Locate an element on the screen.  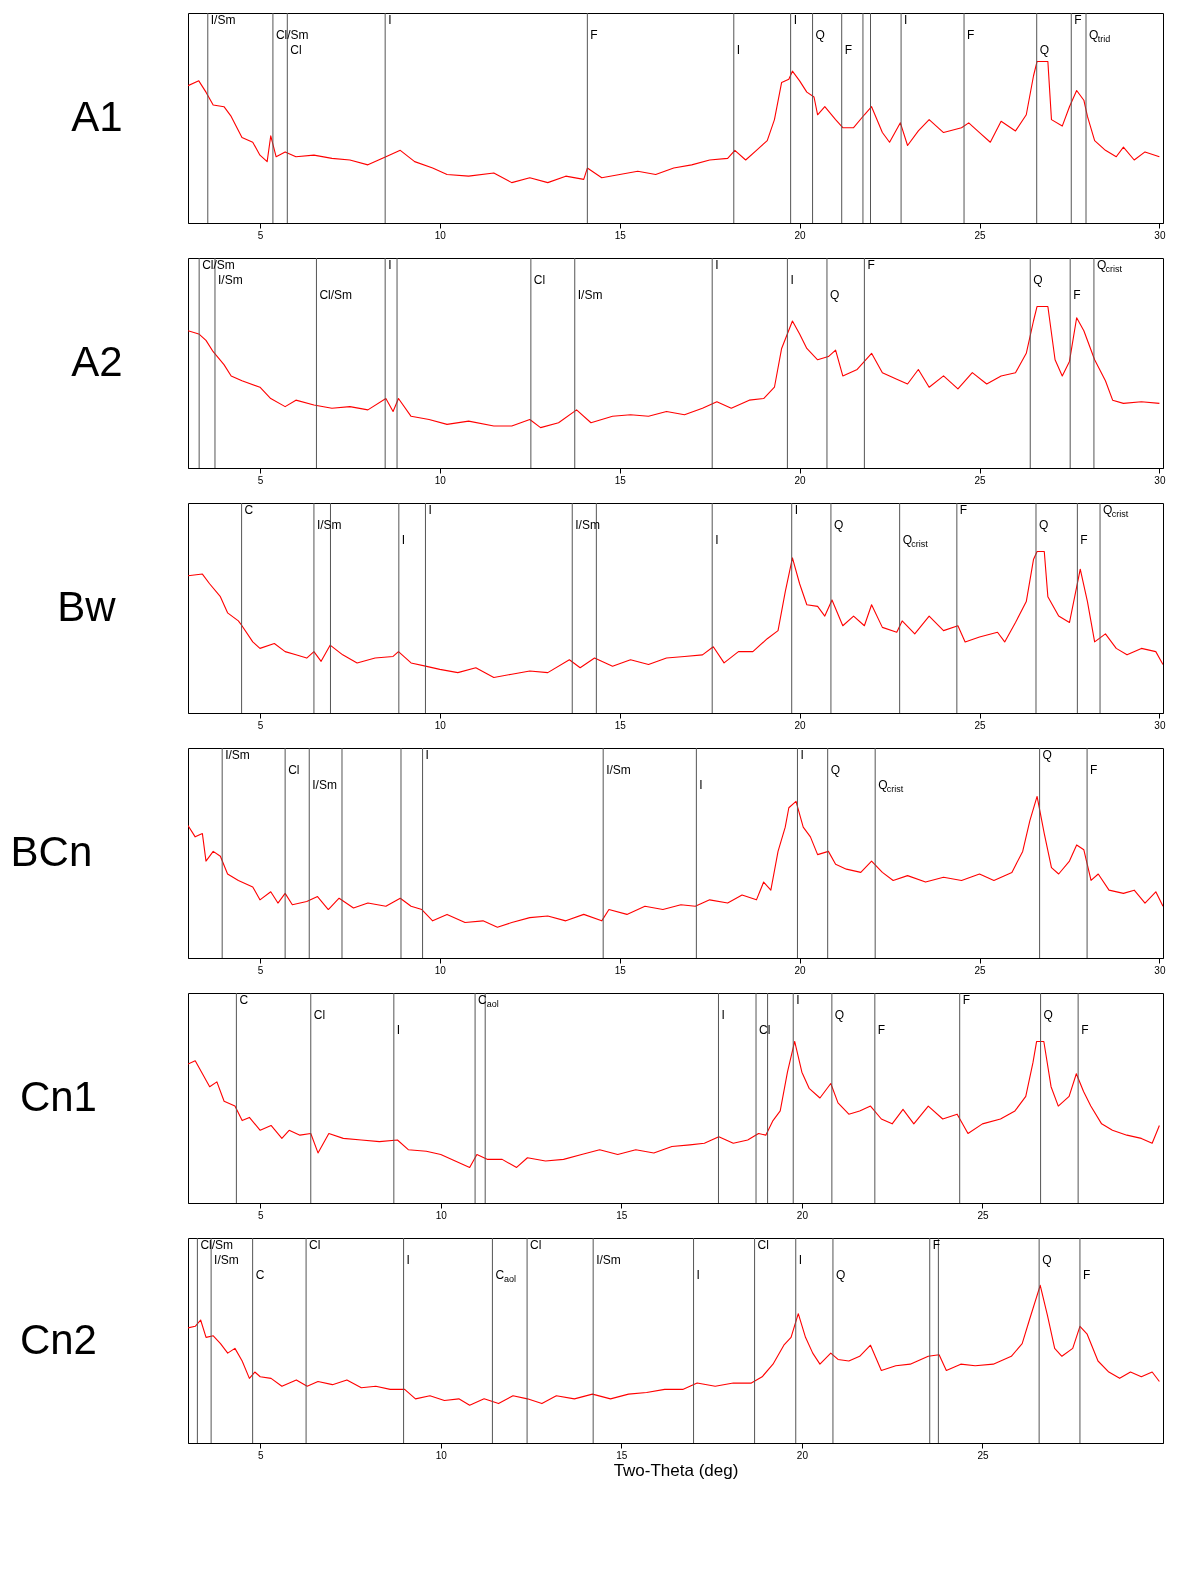
text: Bw is located at coordinates (87, 606).